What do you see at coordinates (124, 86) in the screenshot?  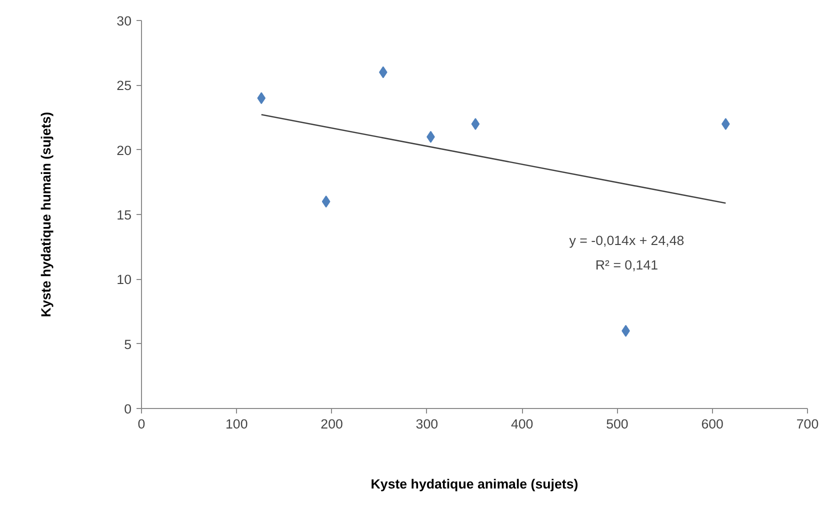 I see `y-tick-label: 25` at bounding box center [124, 86].